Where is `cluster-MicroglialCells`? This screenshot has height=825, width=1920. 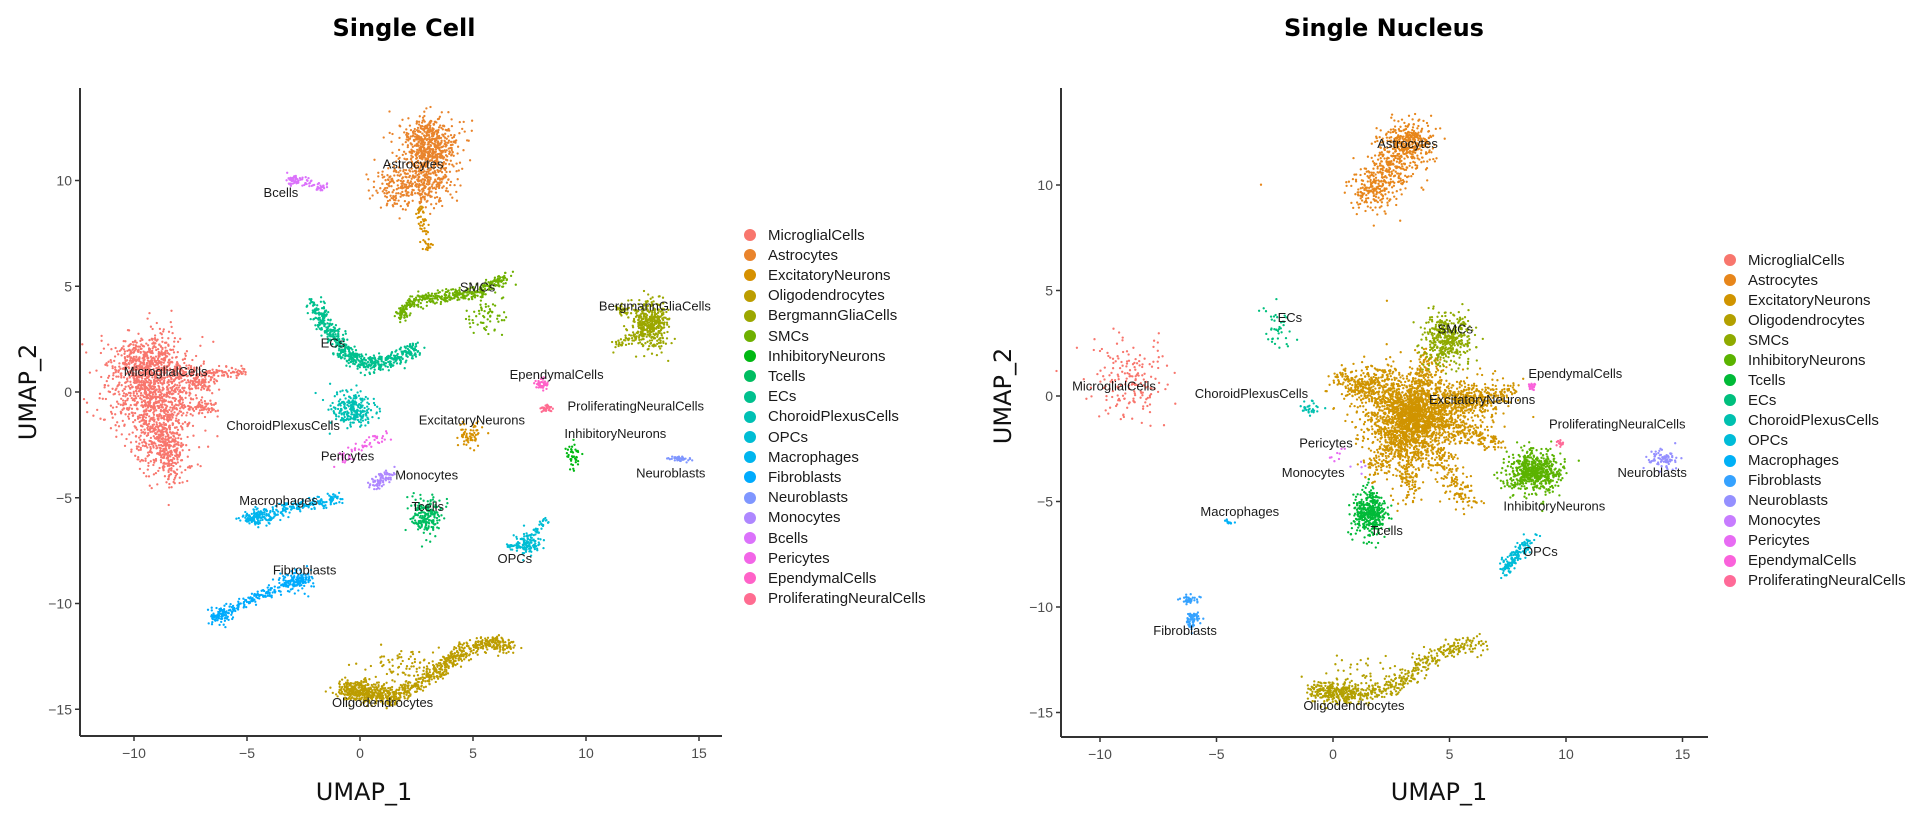 cluster-MicroglialCells is located at coordinates (162, 408).